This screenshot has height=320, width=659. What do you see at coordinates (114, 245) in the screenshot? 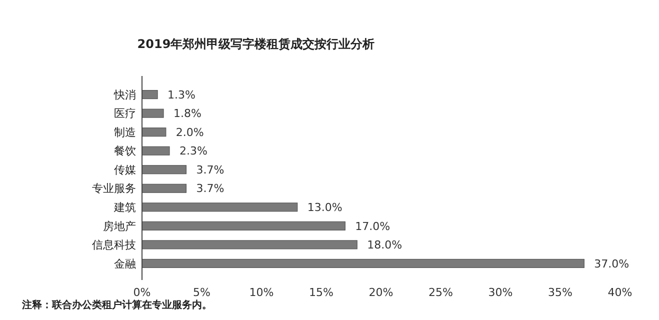
I see `y-tick-label: 信息科技` at bounding box center [114, 245].